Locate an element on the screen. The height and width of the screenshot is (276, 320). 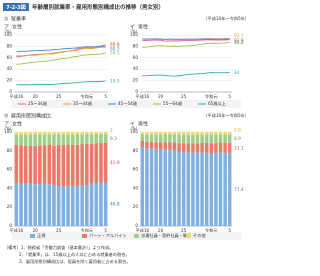
value-label: 8.9 is located at coordinates (237, 139).